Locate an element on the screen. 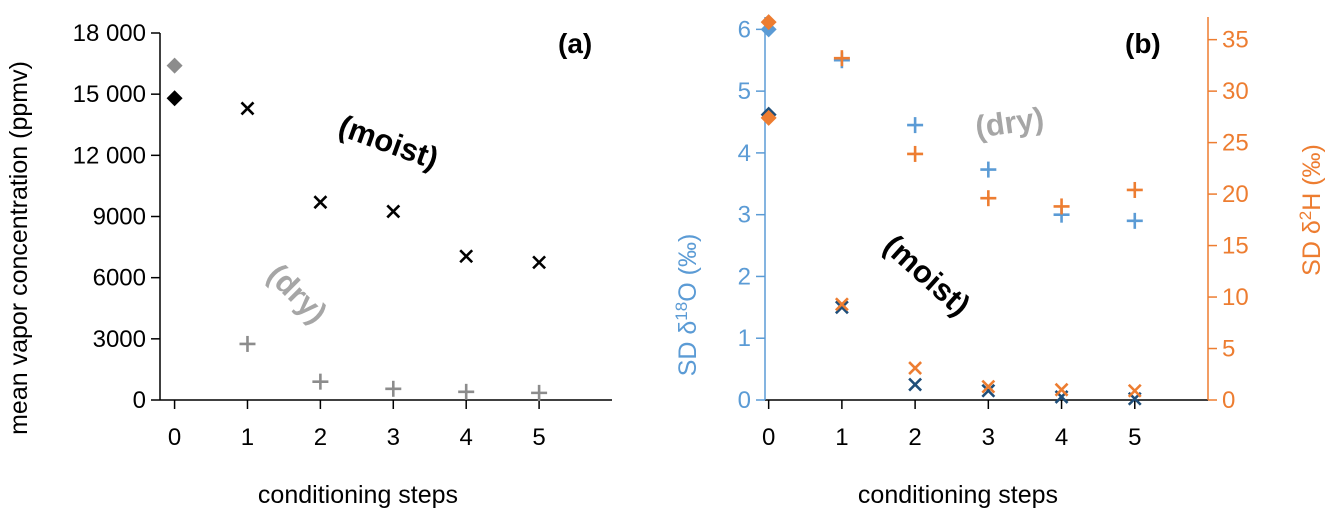  panel-a-x-tick-labels: 0 1 2 3 4 5 is located at coordinates (357, 425).